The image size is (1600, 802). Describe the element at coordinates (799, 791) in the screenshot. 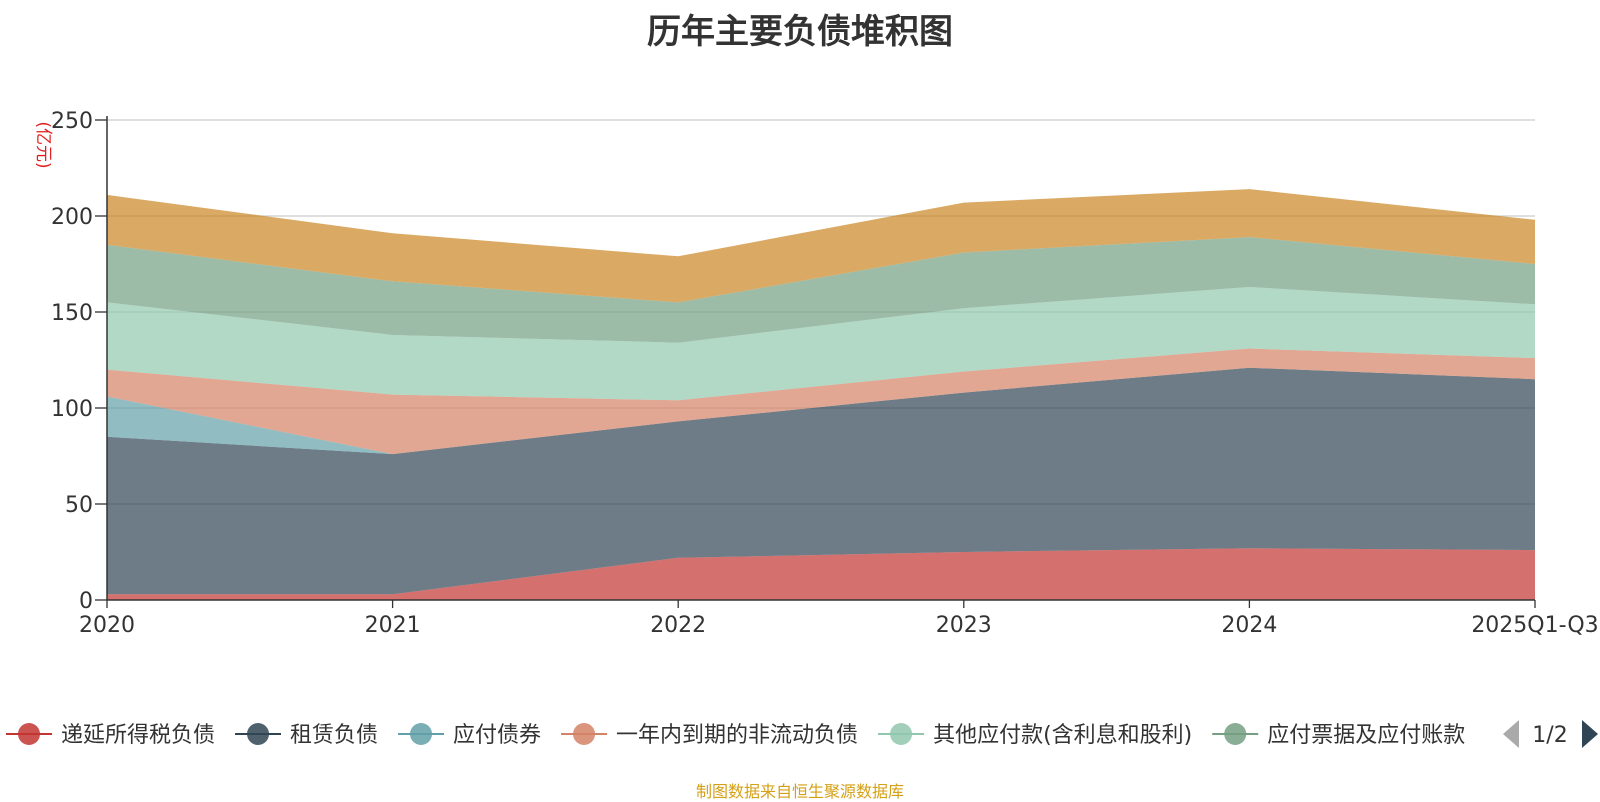

I see `source-note: 制图数据来自恒生聚源数据库` at that location.